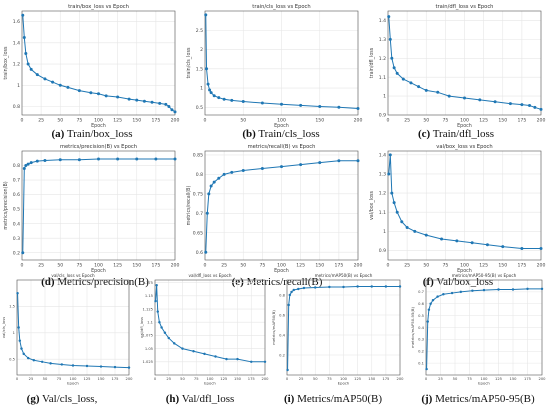  I want to click on y-tick-label: 0.5, so click(12, 359).